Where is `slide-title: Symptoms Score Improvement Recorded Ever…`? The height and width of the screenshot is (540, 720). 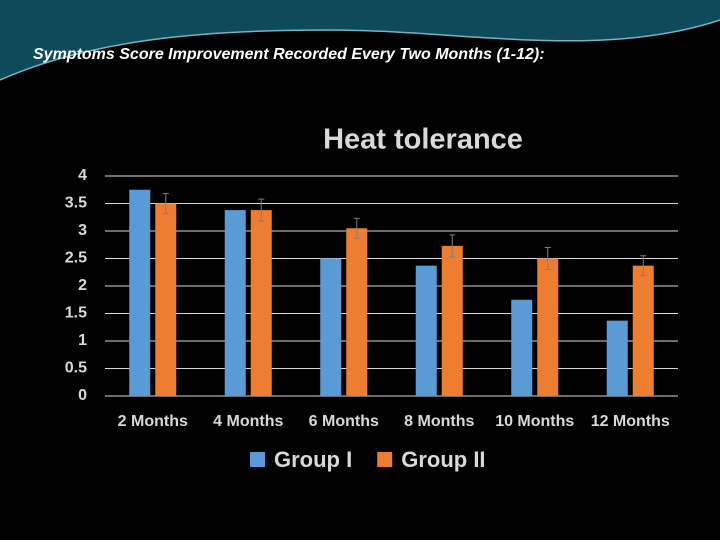 slide-title: Symptoms Score Improvement Recorded Ever… is located at coordinates (289, 54).